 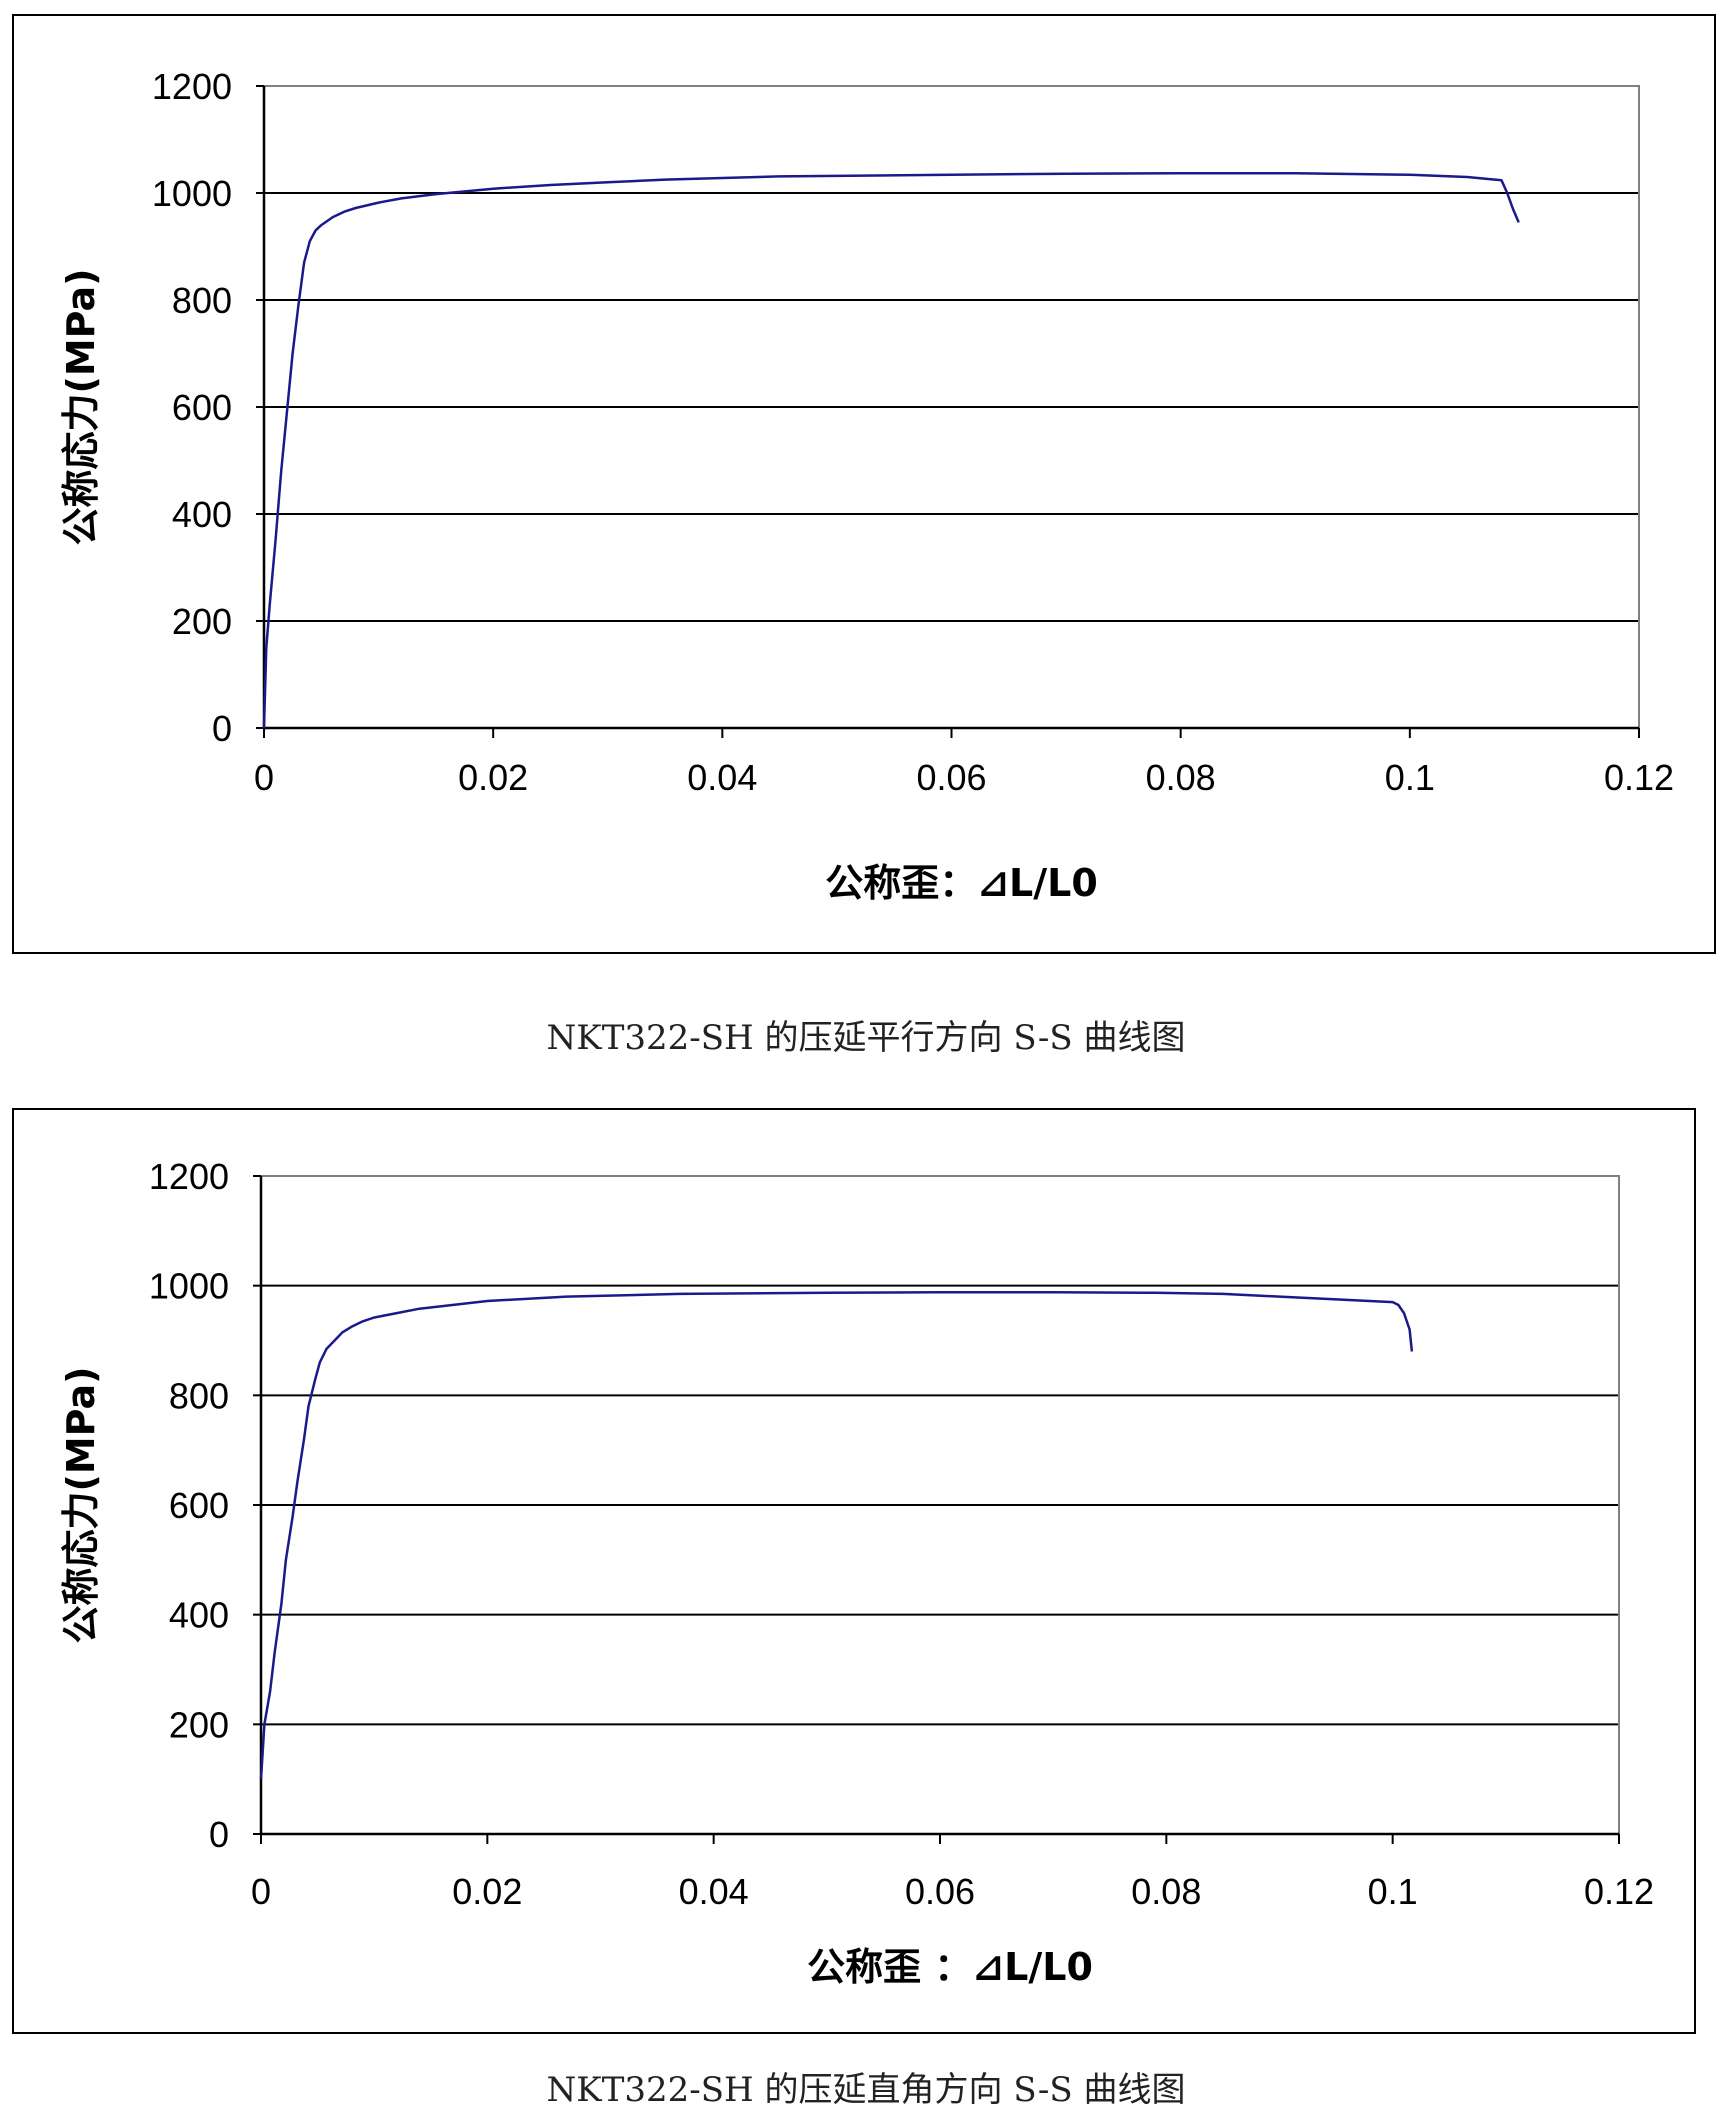 What do you see at coordinates (189, 1176) in the screenshot?
I see `chart-2-y-tick-label: 1200` at bounding box center [189, 1176].